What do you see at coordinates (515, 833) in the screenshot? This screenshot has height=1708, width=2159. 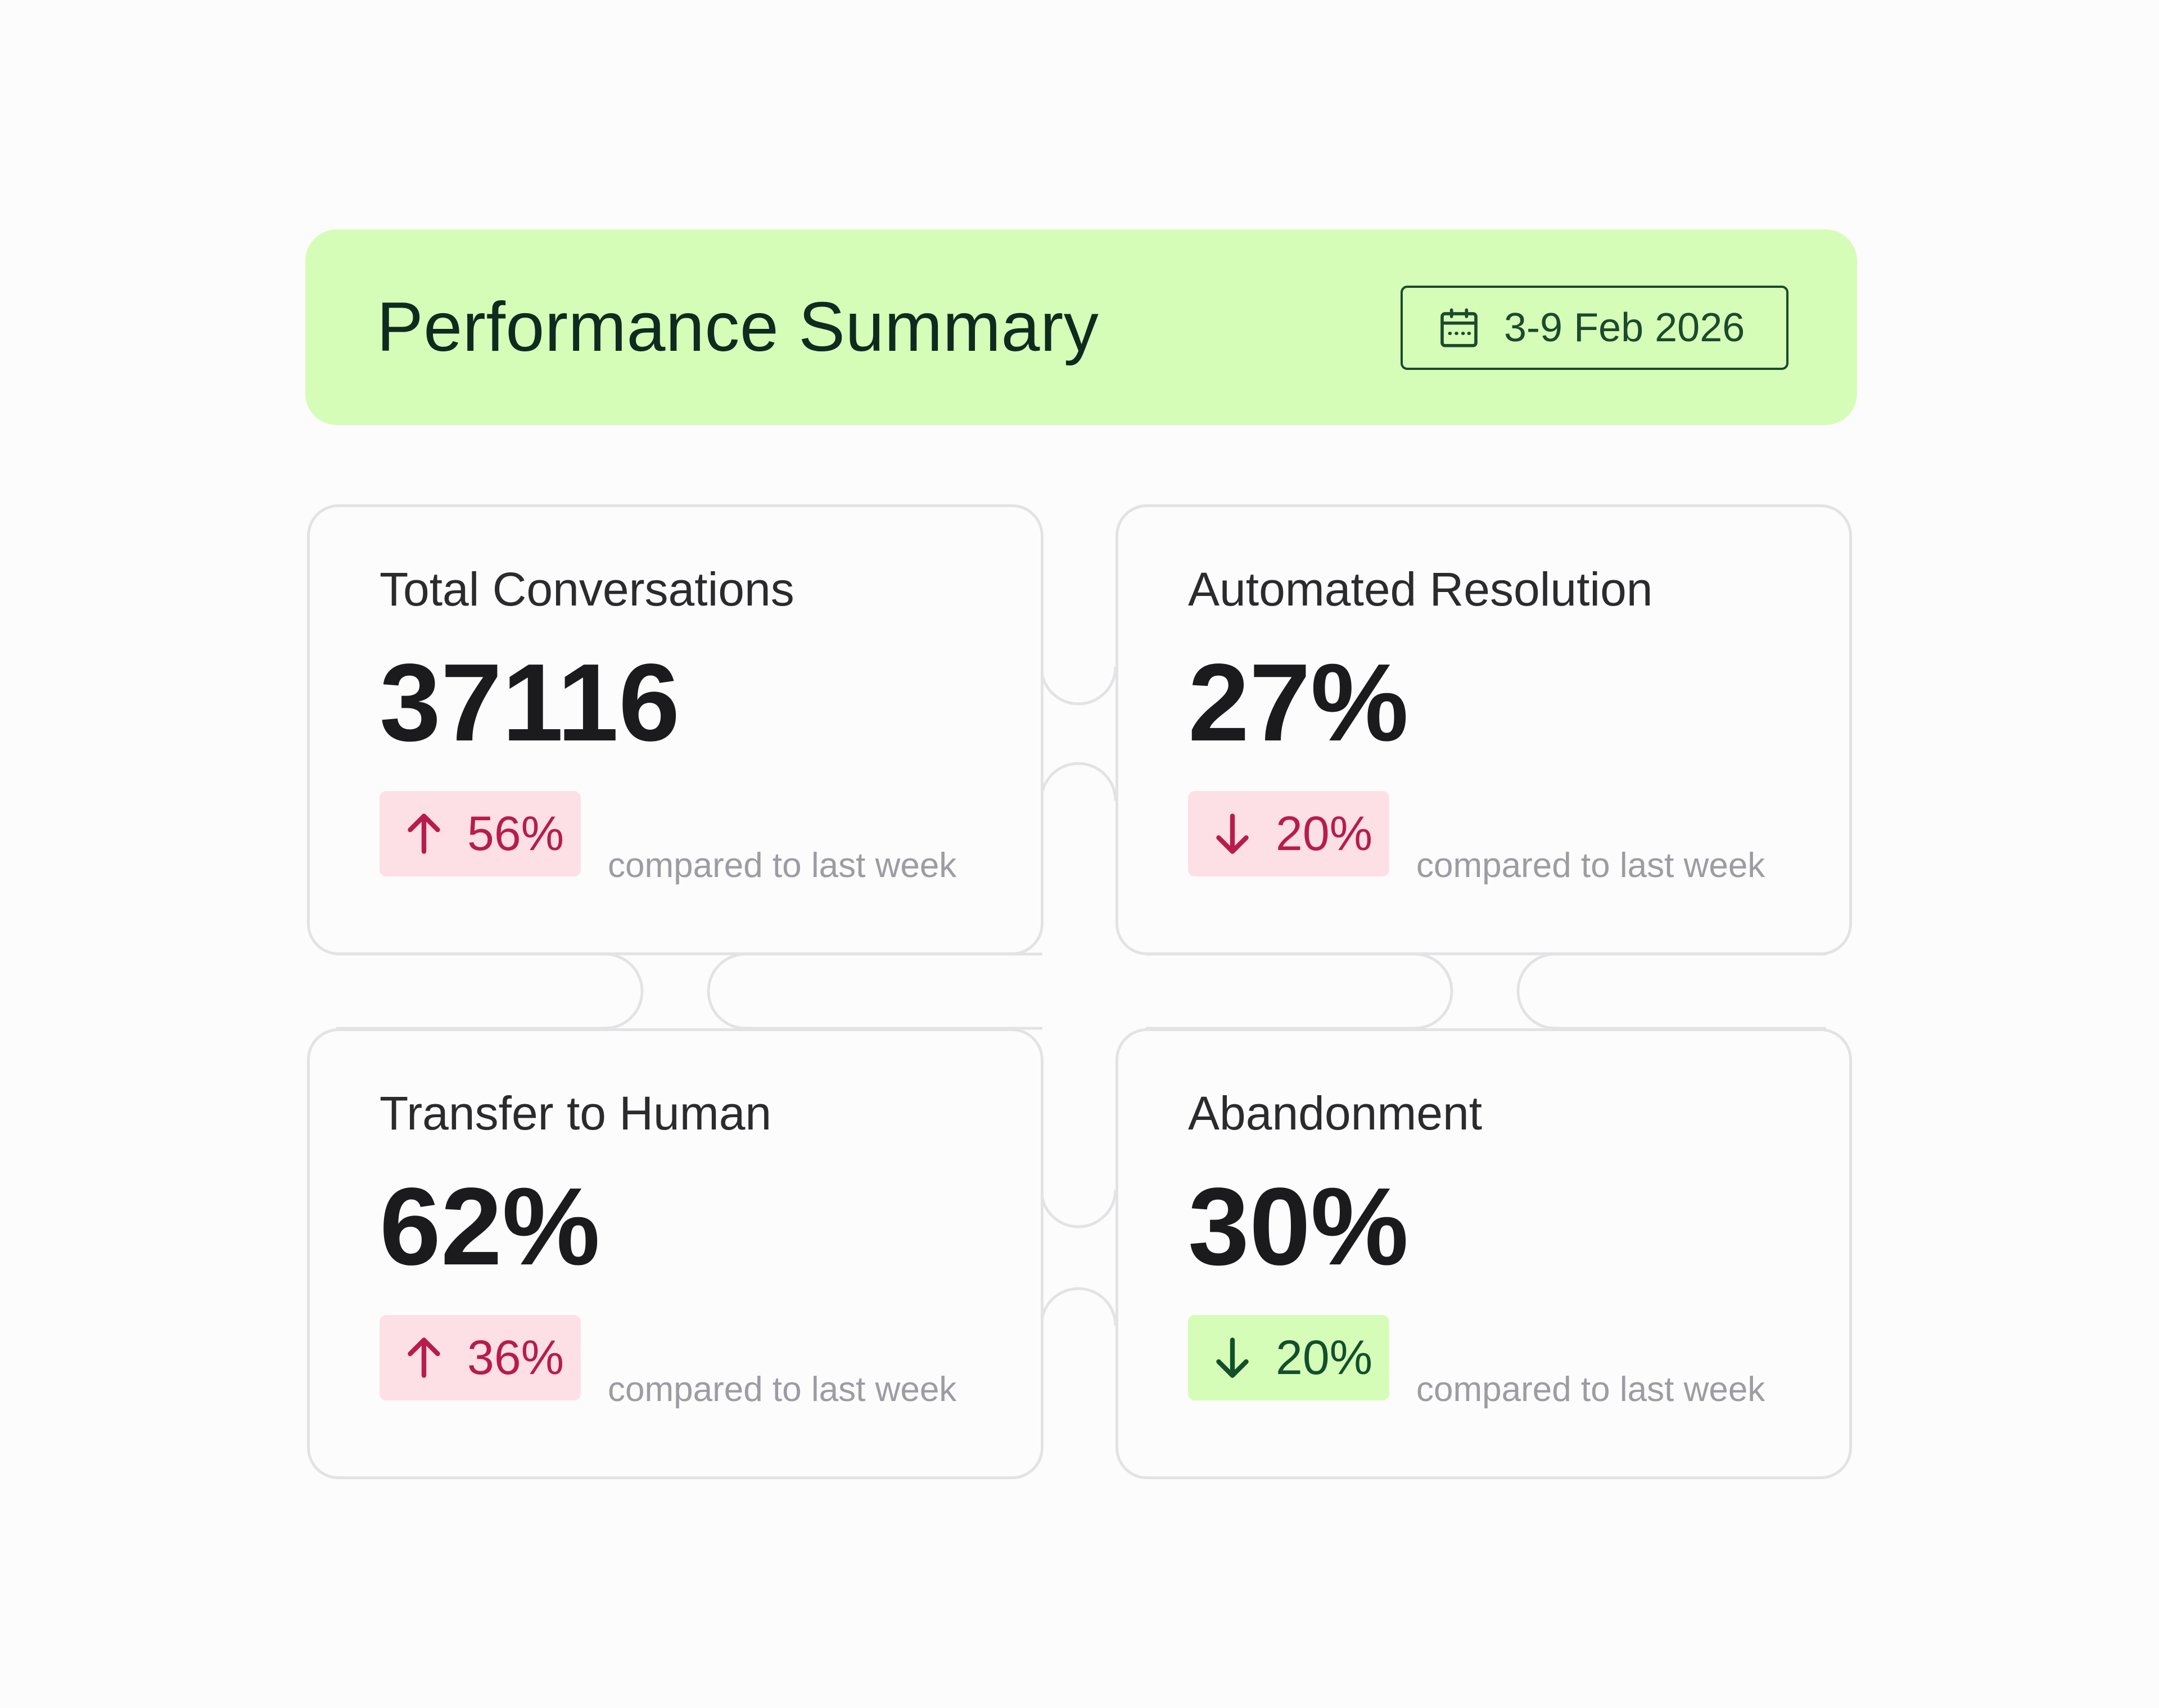 I see `delta-value: 56%` at bounding box center [515, 833].